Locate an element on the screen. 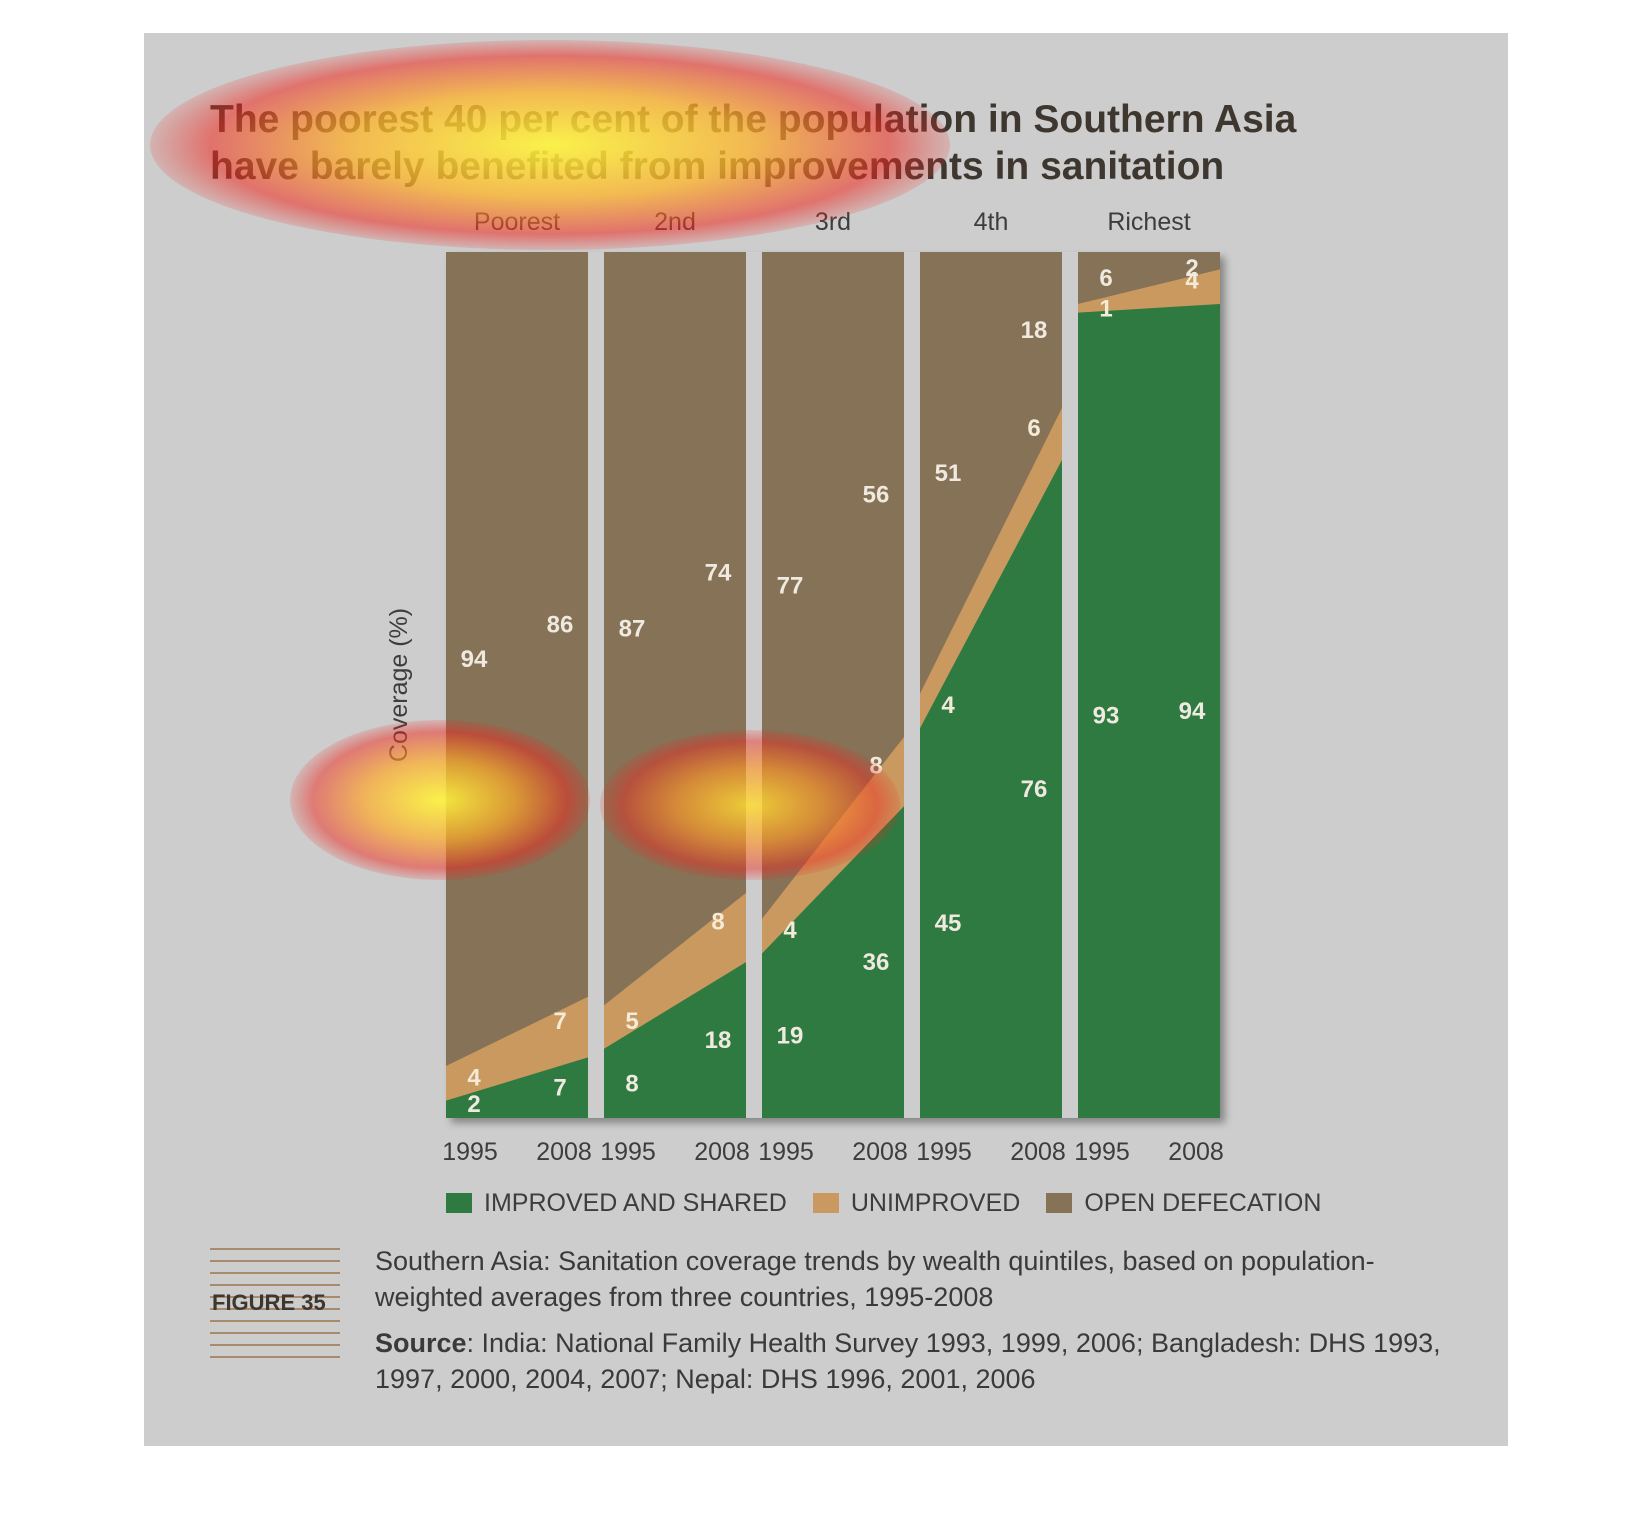 This screenshot has height=1530, width=1646. figure-label-stripes is located at coordinates (275, 1308).